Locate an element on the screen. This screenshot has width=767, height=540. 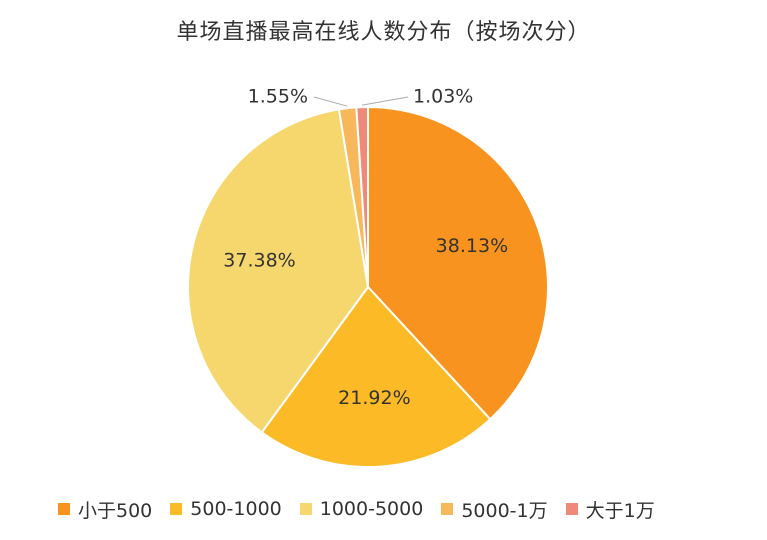
legend-label: 500-1000 is located at coordinates (236, 509).